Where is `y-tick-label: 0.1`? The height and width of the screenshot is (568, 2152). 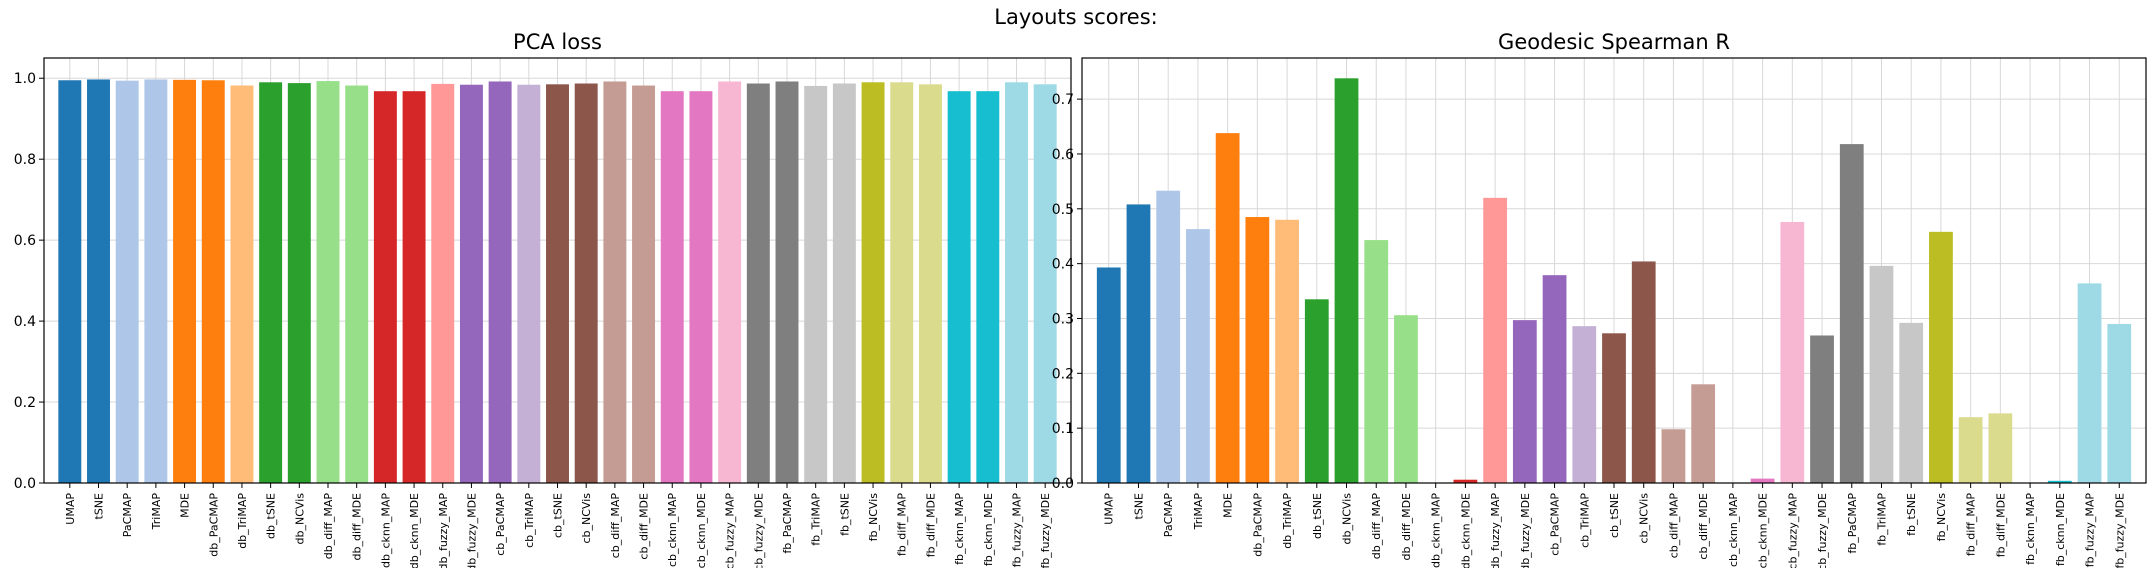 y-tick-label: 0.1 is located at coordinates (1063, 429).